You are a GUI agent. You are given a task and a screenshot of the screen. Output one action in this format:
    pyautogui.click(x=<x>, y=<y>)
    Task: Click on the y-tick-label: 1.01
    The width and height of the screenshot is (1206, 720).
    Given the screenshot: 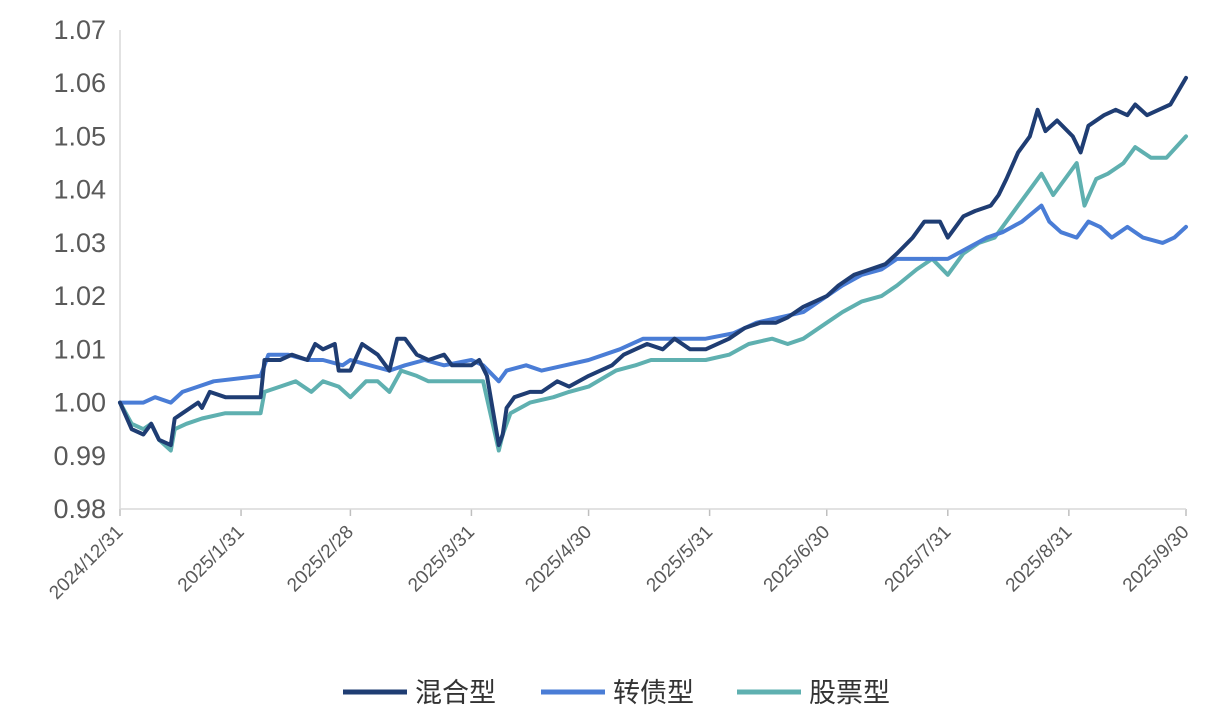 What is the action you would take?
    pyautogui.click(x=79, y=349)
    